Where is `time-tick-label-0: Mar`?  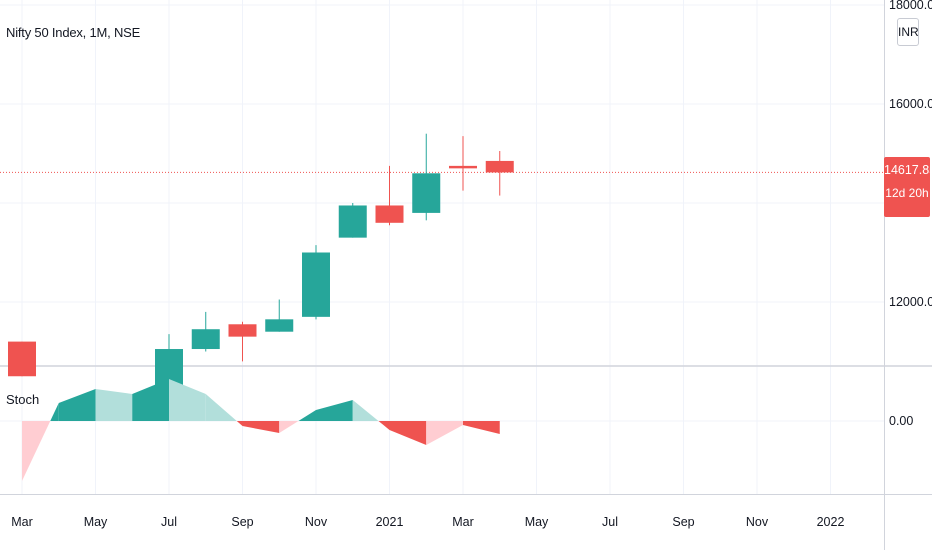 time-tick-label-0: Mar is located at coordinates (22, 522).